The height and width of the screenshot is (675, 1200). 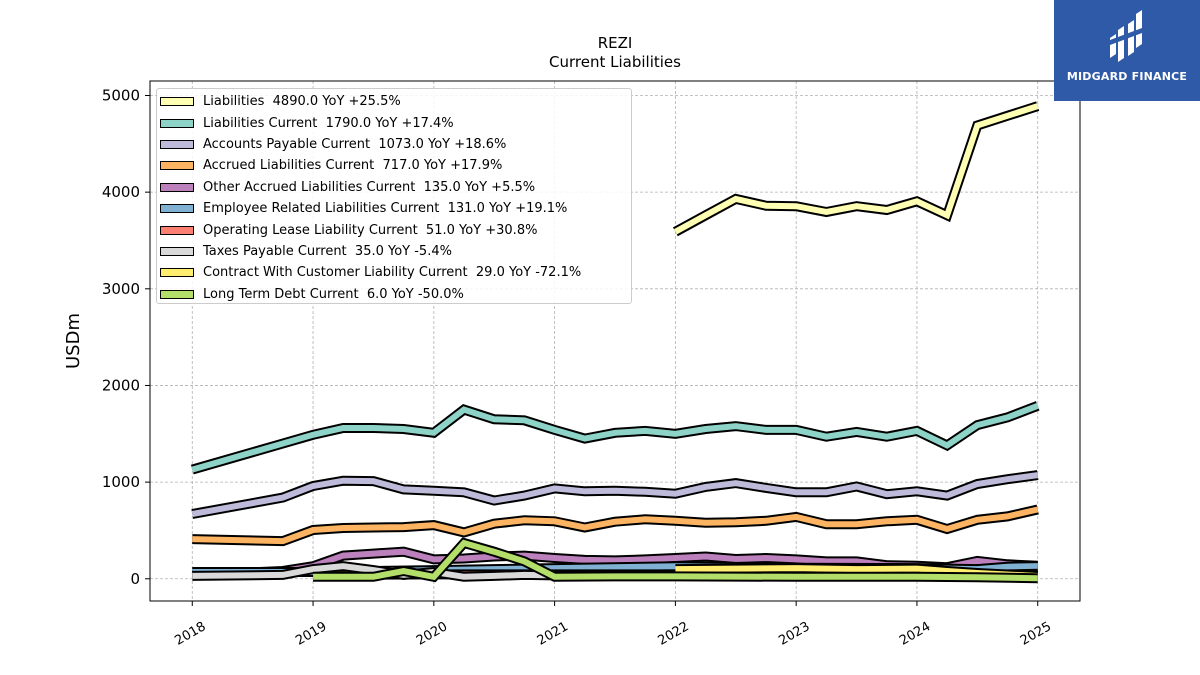 What do you see at coordinates (121, 289) in the screenshot?
I see `y-tick-label: 3000` at bounding box center [121, 289].